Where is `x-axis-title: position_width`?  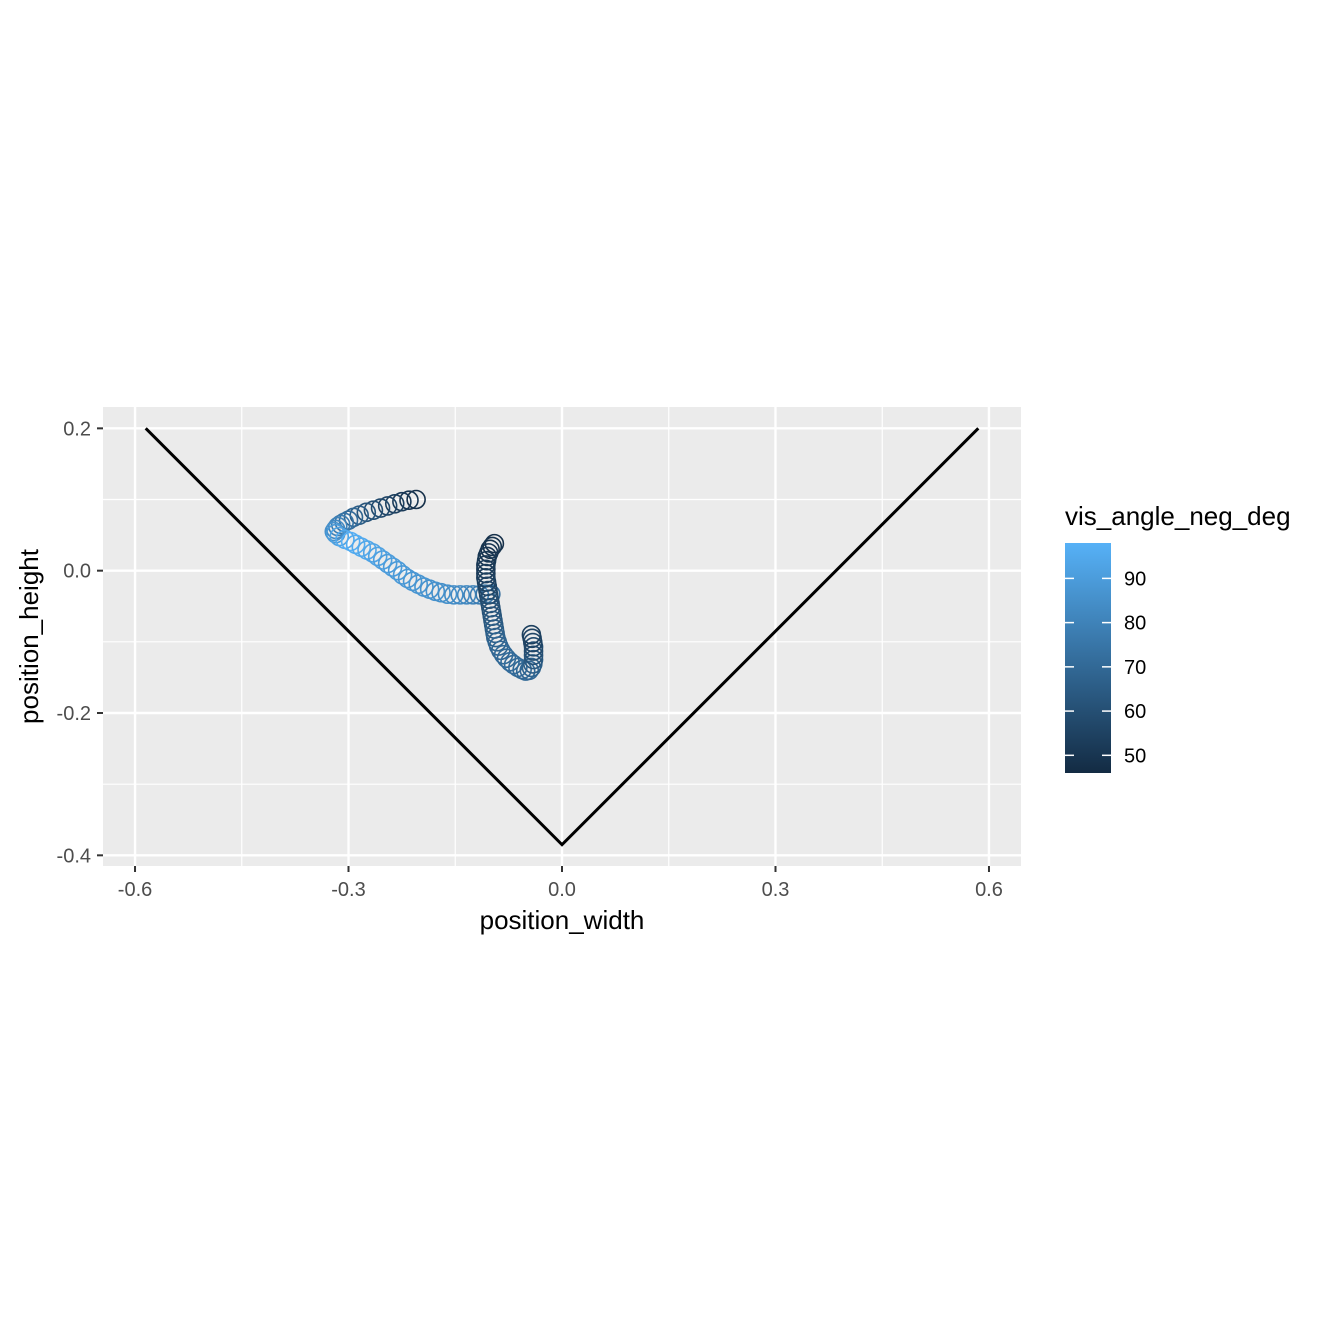
x-axis-title: position_width is located at coordinates (562, 920).